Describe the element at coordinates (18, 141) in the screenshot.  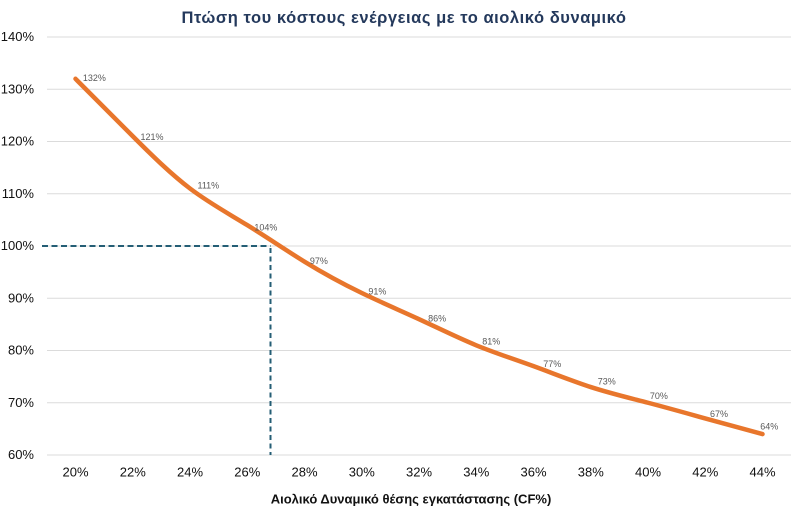
I see `svg-text: 120%` at that location.